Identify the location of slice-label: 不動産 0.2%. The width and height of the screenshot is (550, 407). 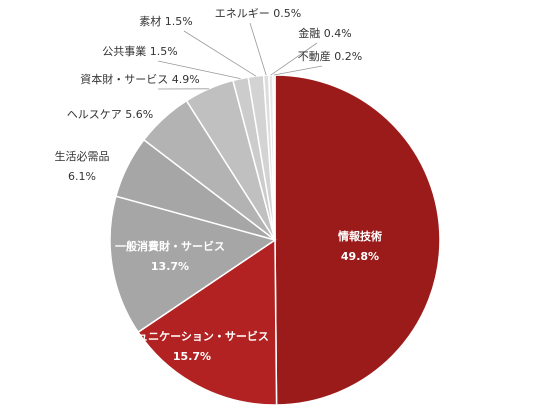
(330, 56).